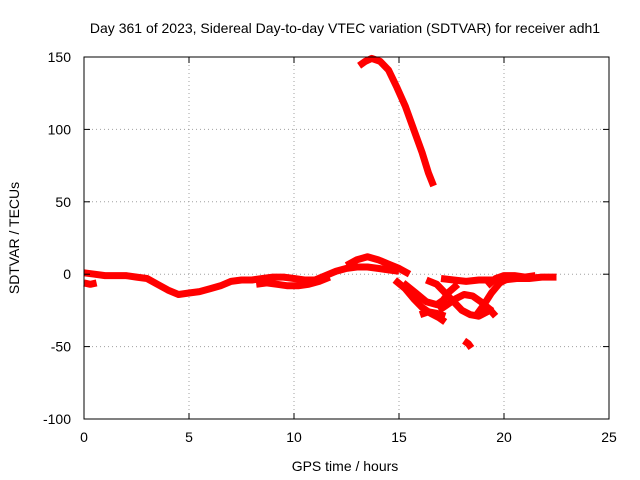 The image size is (640, 480). What do you see at coordinates (467, 305) in the screenshot?
I see `series-arc-d` at bounding box center [467, 305].